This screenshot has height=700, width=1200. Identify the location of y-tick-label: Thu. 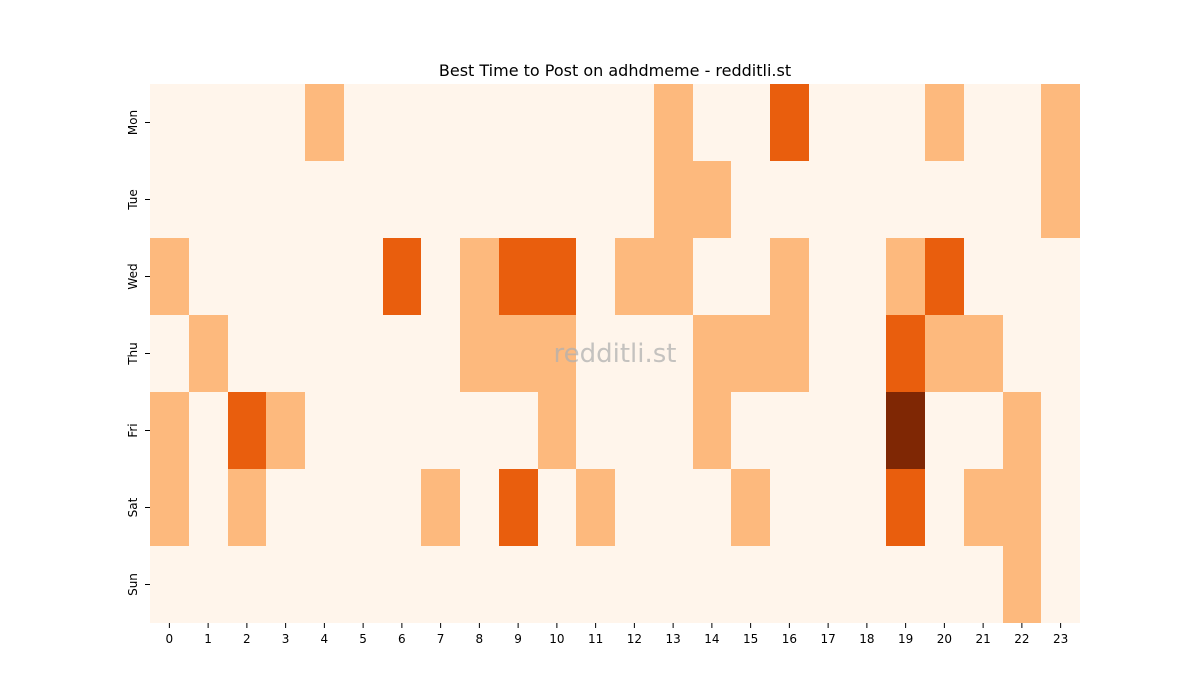
(133, 354).